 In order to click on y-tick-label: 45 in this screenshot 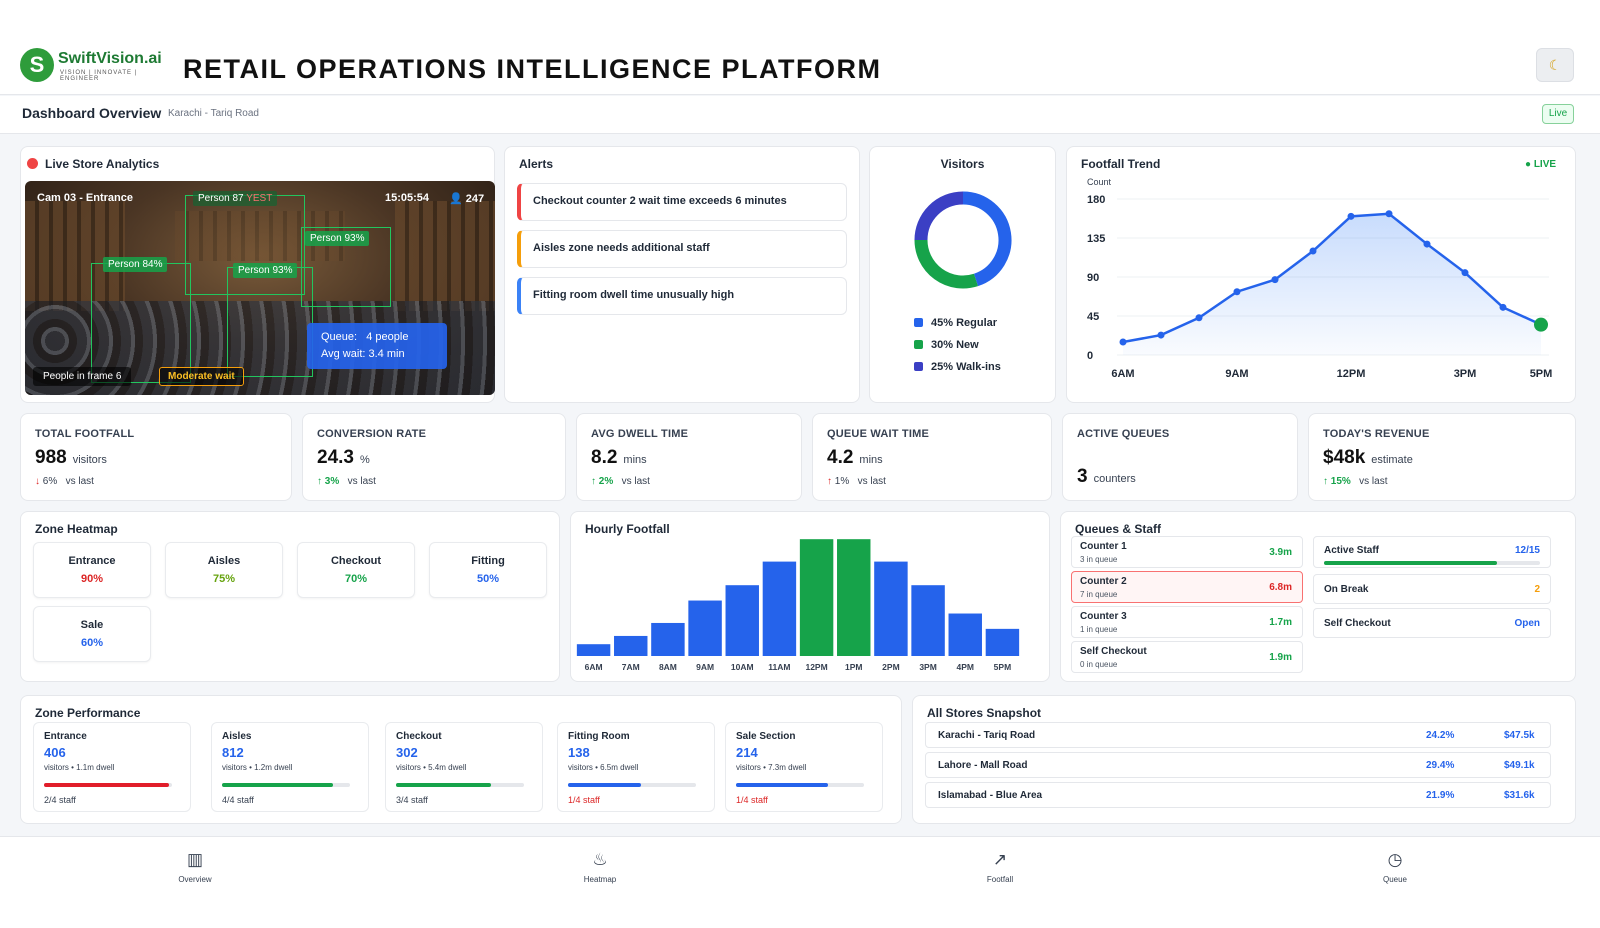, I will do `click(1093, 317)`.